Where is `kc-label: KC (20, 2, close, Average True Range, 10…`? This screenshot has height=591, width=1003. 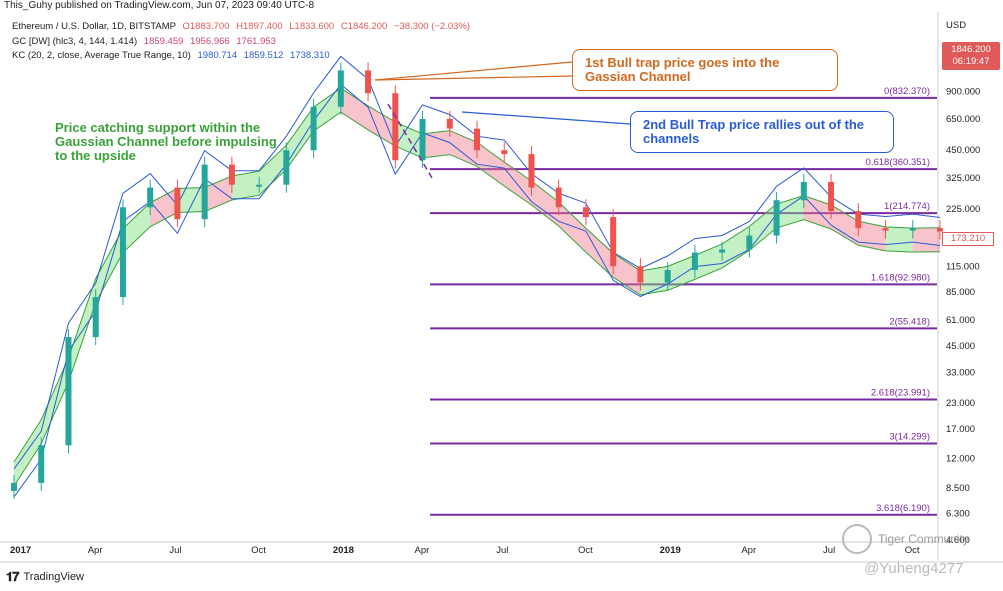
kc-label: KC (20, 2, close, Average True Range, 10… is located at coordinates (101, 55).